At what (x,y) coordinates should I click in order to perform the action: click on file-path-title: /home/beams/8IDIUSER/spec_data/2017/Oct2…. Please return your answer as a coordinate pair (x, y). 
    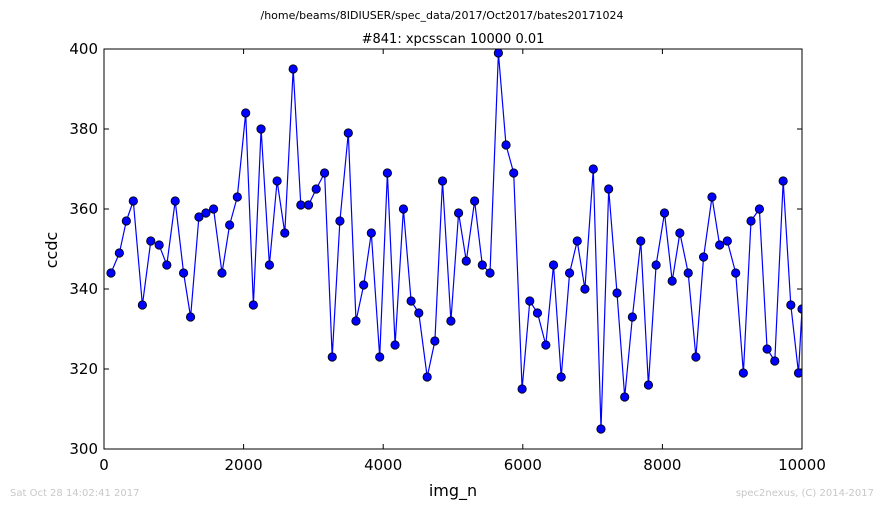
    Looking at the image, I should click on (442, 15).